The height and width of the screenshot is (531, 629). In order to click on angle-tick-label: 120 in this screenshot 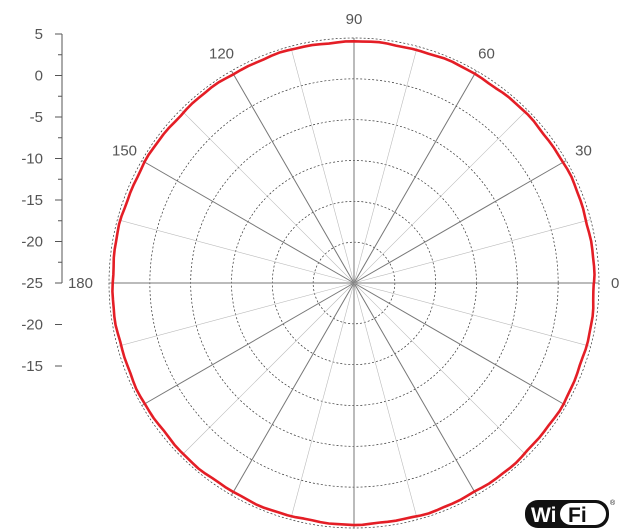, I will do `click(221, 54)`.